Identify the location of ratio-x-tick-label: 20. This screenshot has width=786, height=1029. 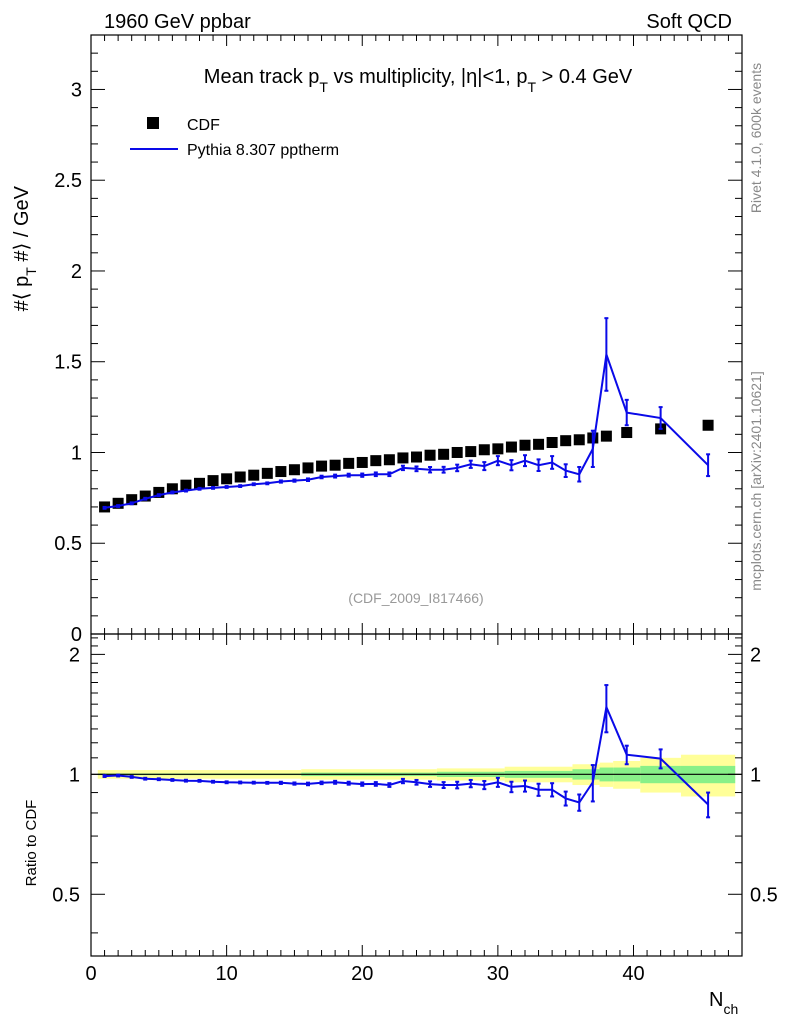
(362, 974).